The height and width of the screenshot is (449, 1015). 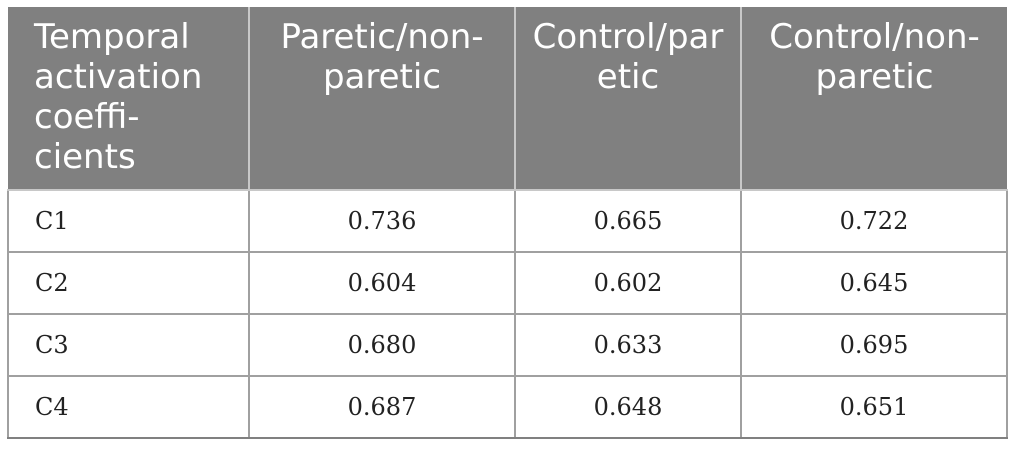 What do you see at coordinates (382, 283) in the screenshot?
I see `cell-paretic-non-paretic: 0.604` at bounding box center [382, 283].